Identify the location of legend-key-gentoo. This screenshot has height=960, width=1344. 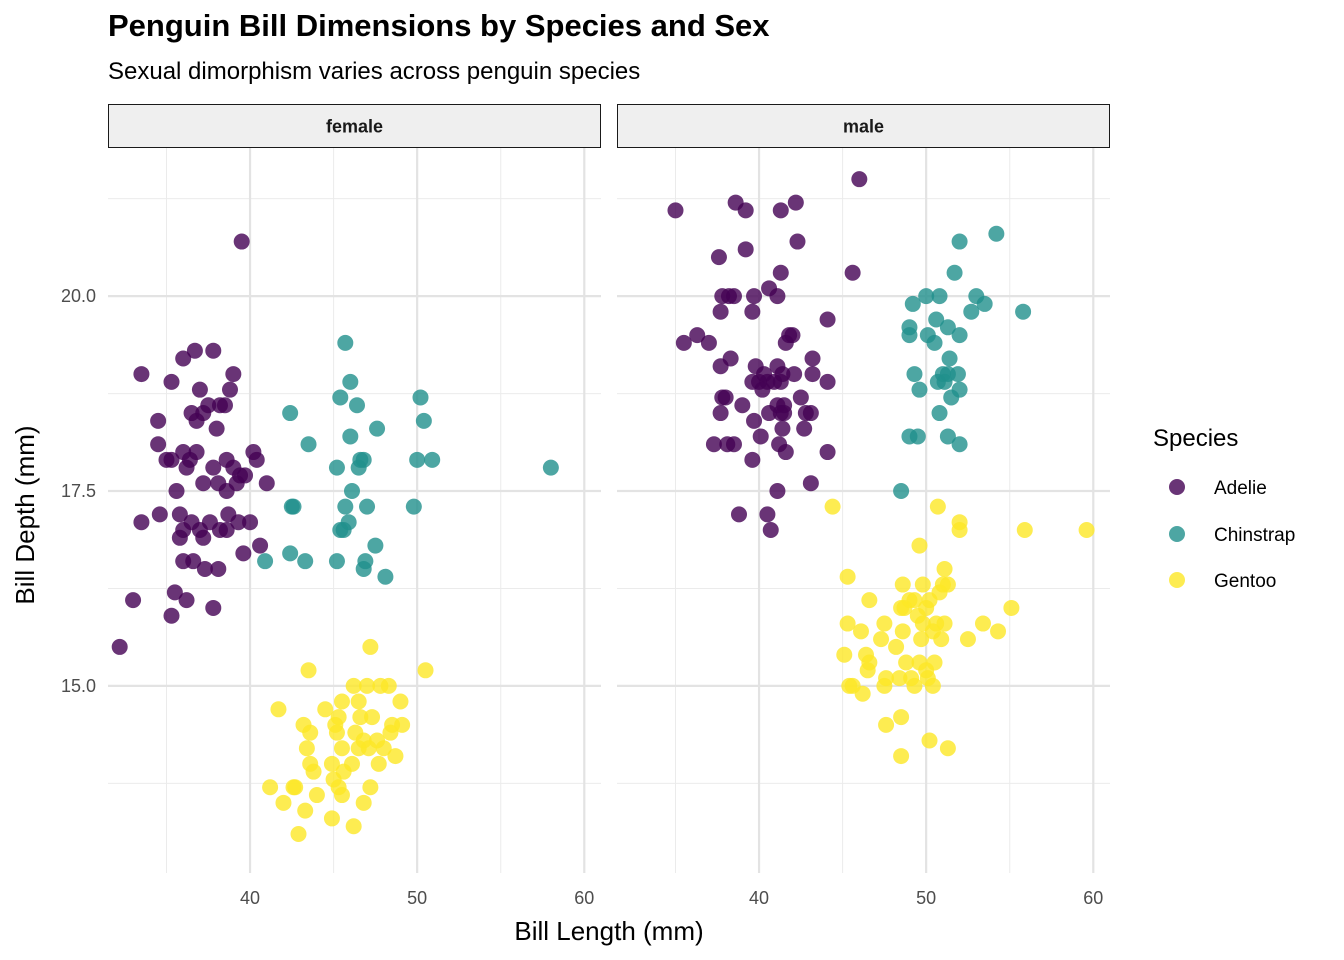
(1177, 580).